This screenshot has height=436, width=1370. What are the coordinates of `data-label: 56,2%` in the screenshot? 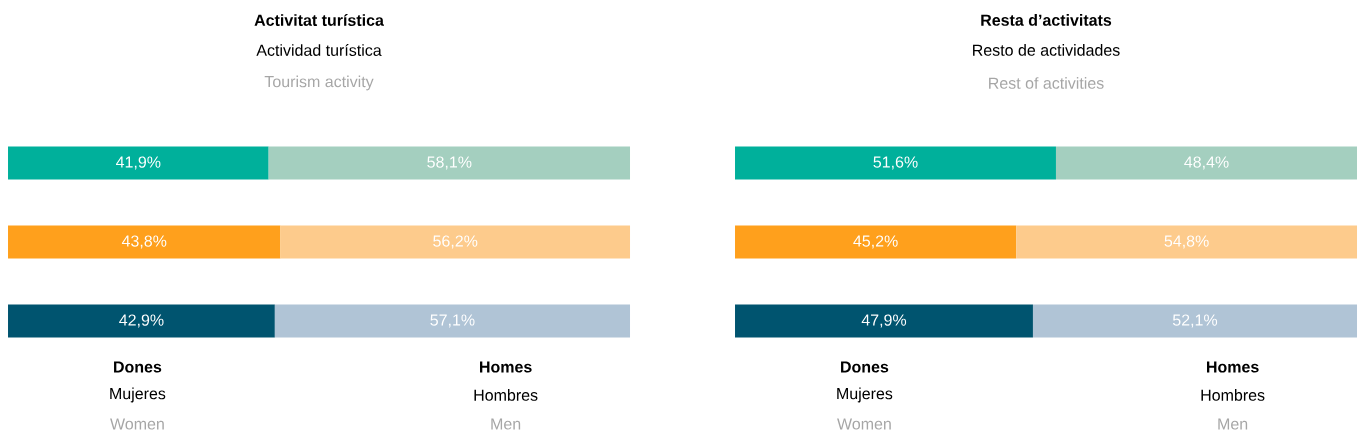 It's located at (455, 242).